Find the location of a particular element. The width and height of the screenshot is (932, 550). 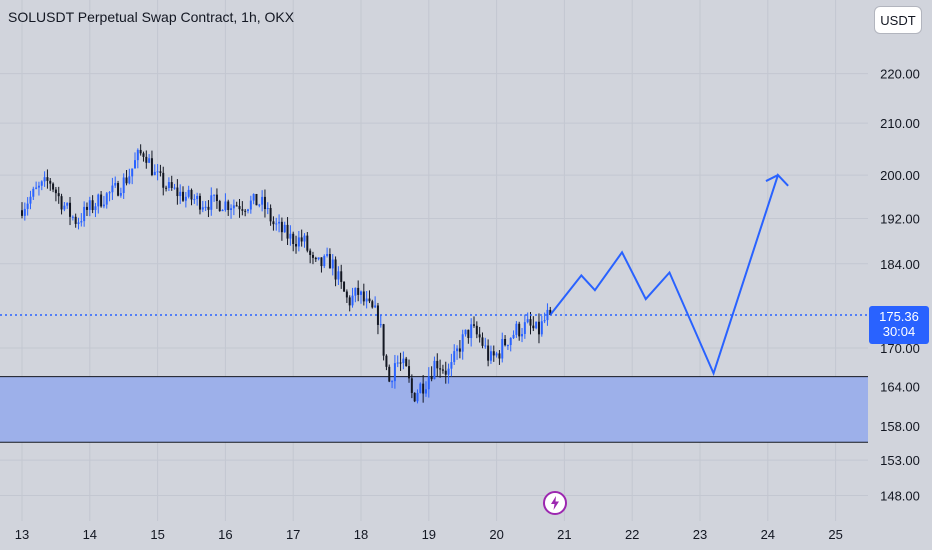

time-tick-label: 17 is located at coordinates (293, 534).